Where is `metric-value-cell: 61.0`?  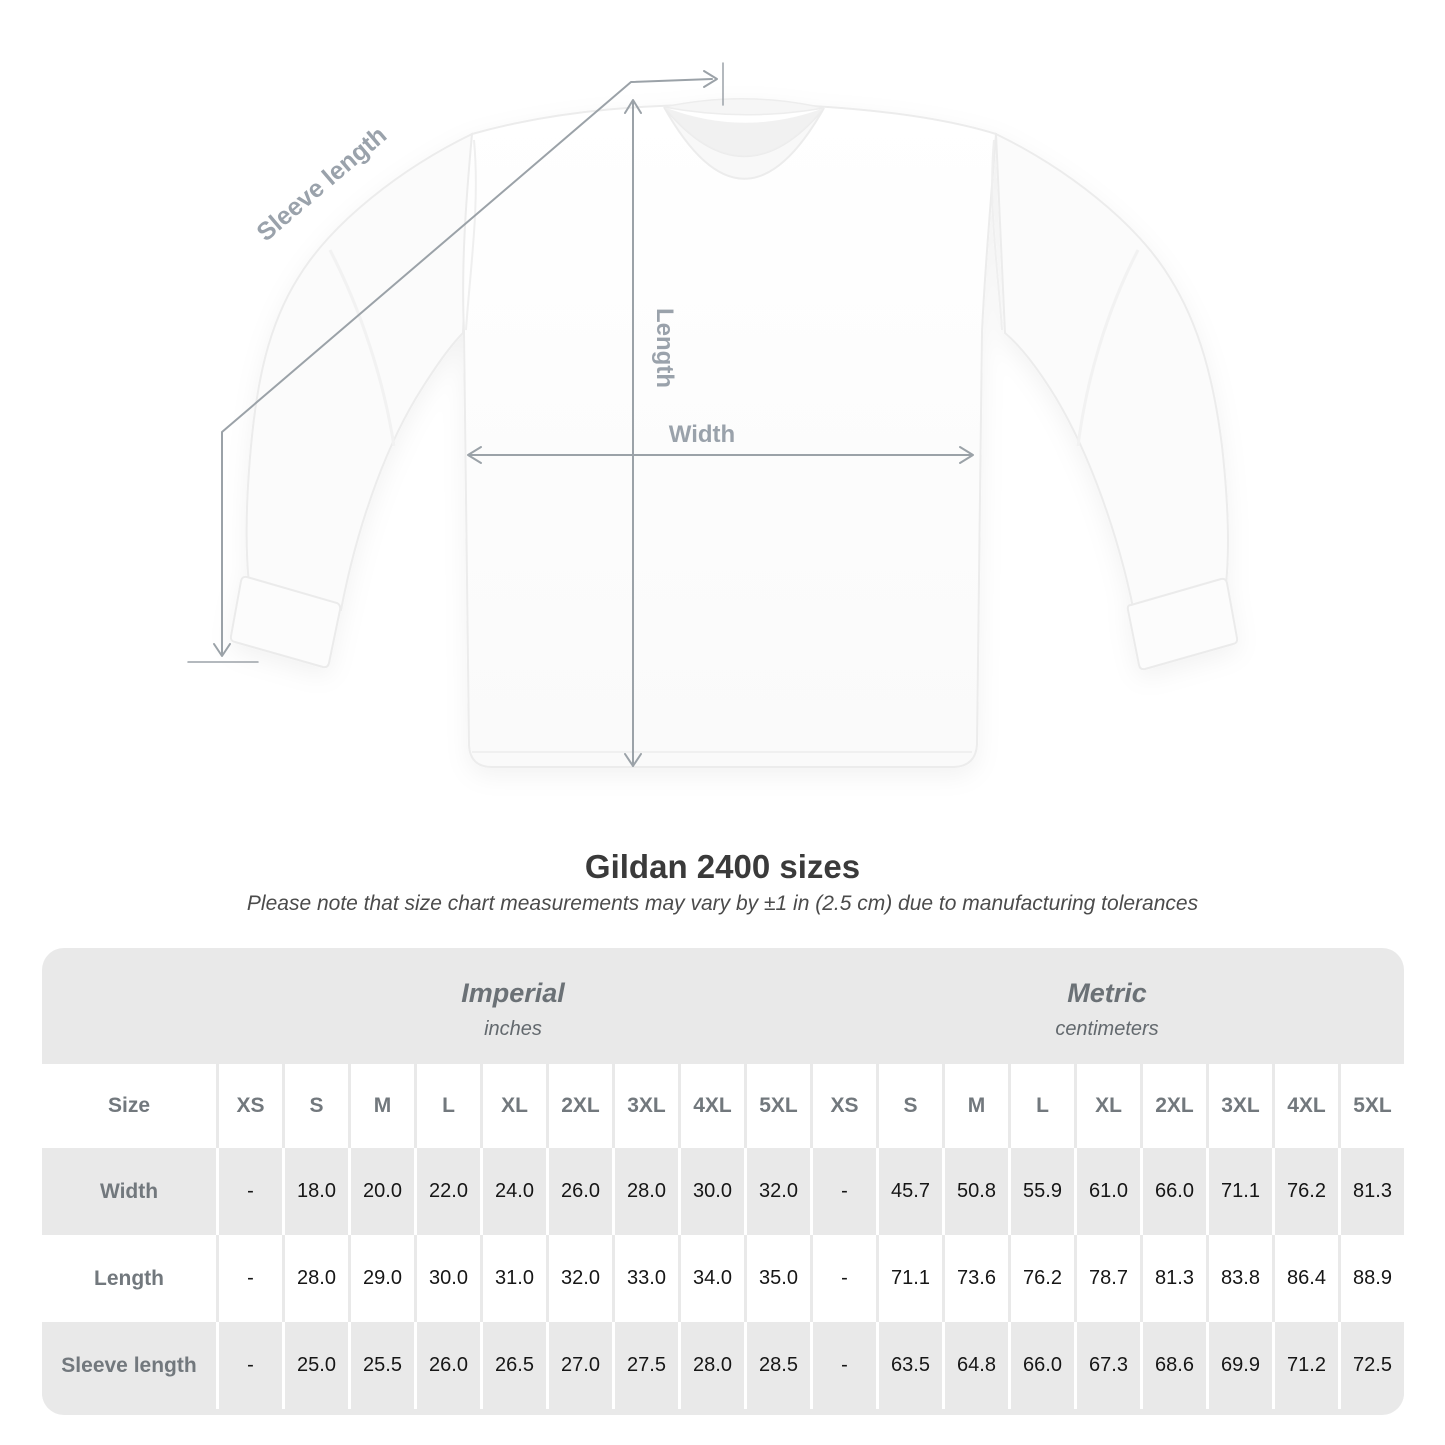 metric-value-cell: 61.0 is located at coordinates (1107, 1191).